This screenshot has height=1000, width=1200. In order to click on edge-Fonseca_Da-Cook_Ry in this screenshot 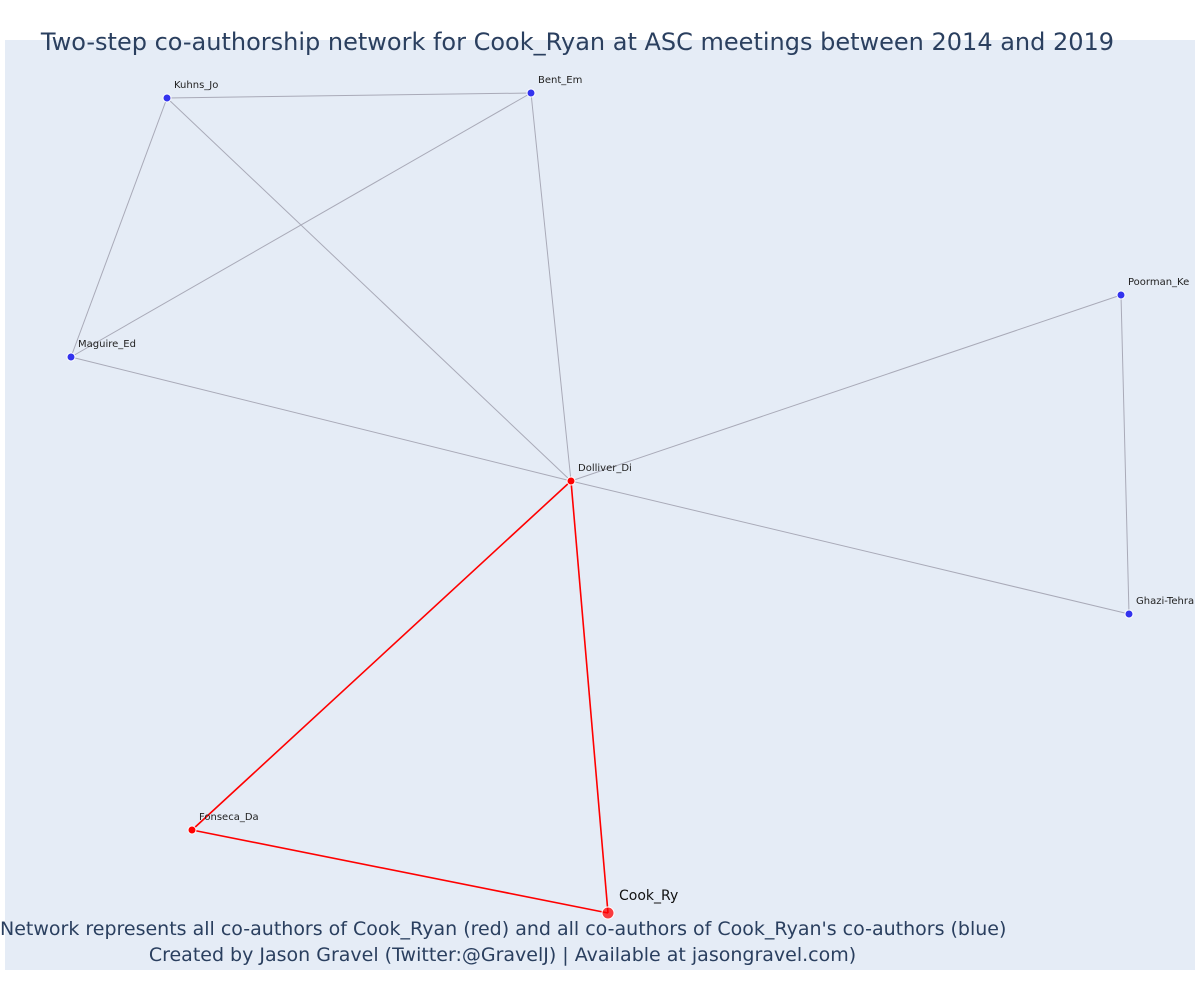, I will do `click(400, 871)`.